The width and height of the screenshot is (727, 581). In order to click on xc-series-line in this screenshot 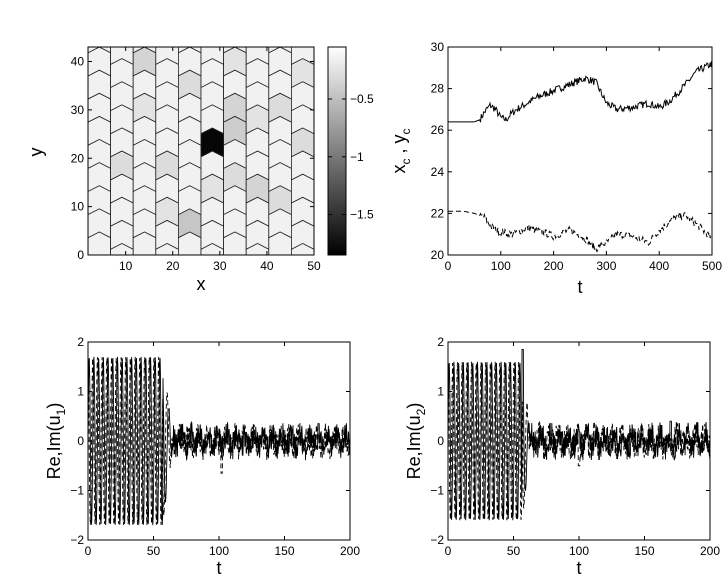, I will do `click(580, 91)`.